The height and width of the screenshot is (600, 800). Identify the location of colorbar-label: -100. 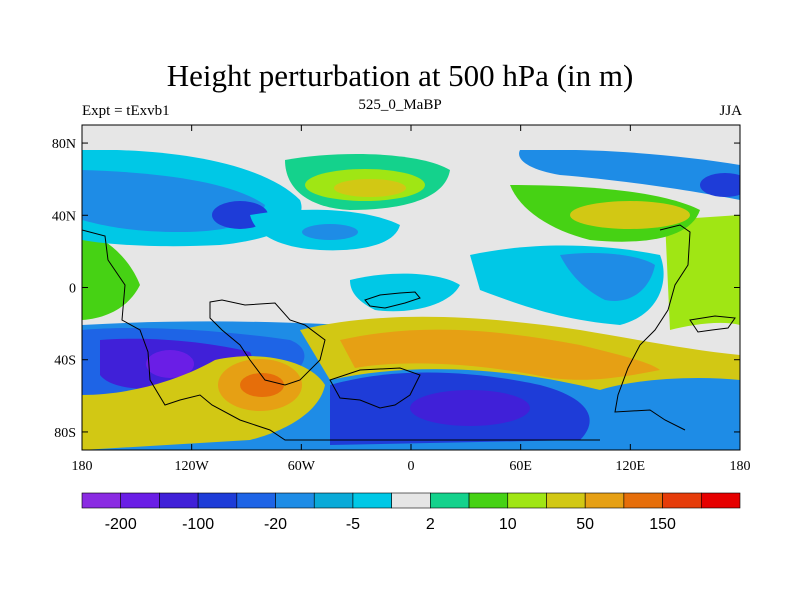
(198, 524).